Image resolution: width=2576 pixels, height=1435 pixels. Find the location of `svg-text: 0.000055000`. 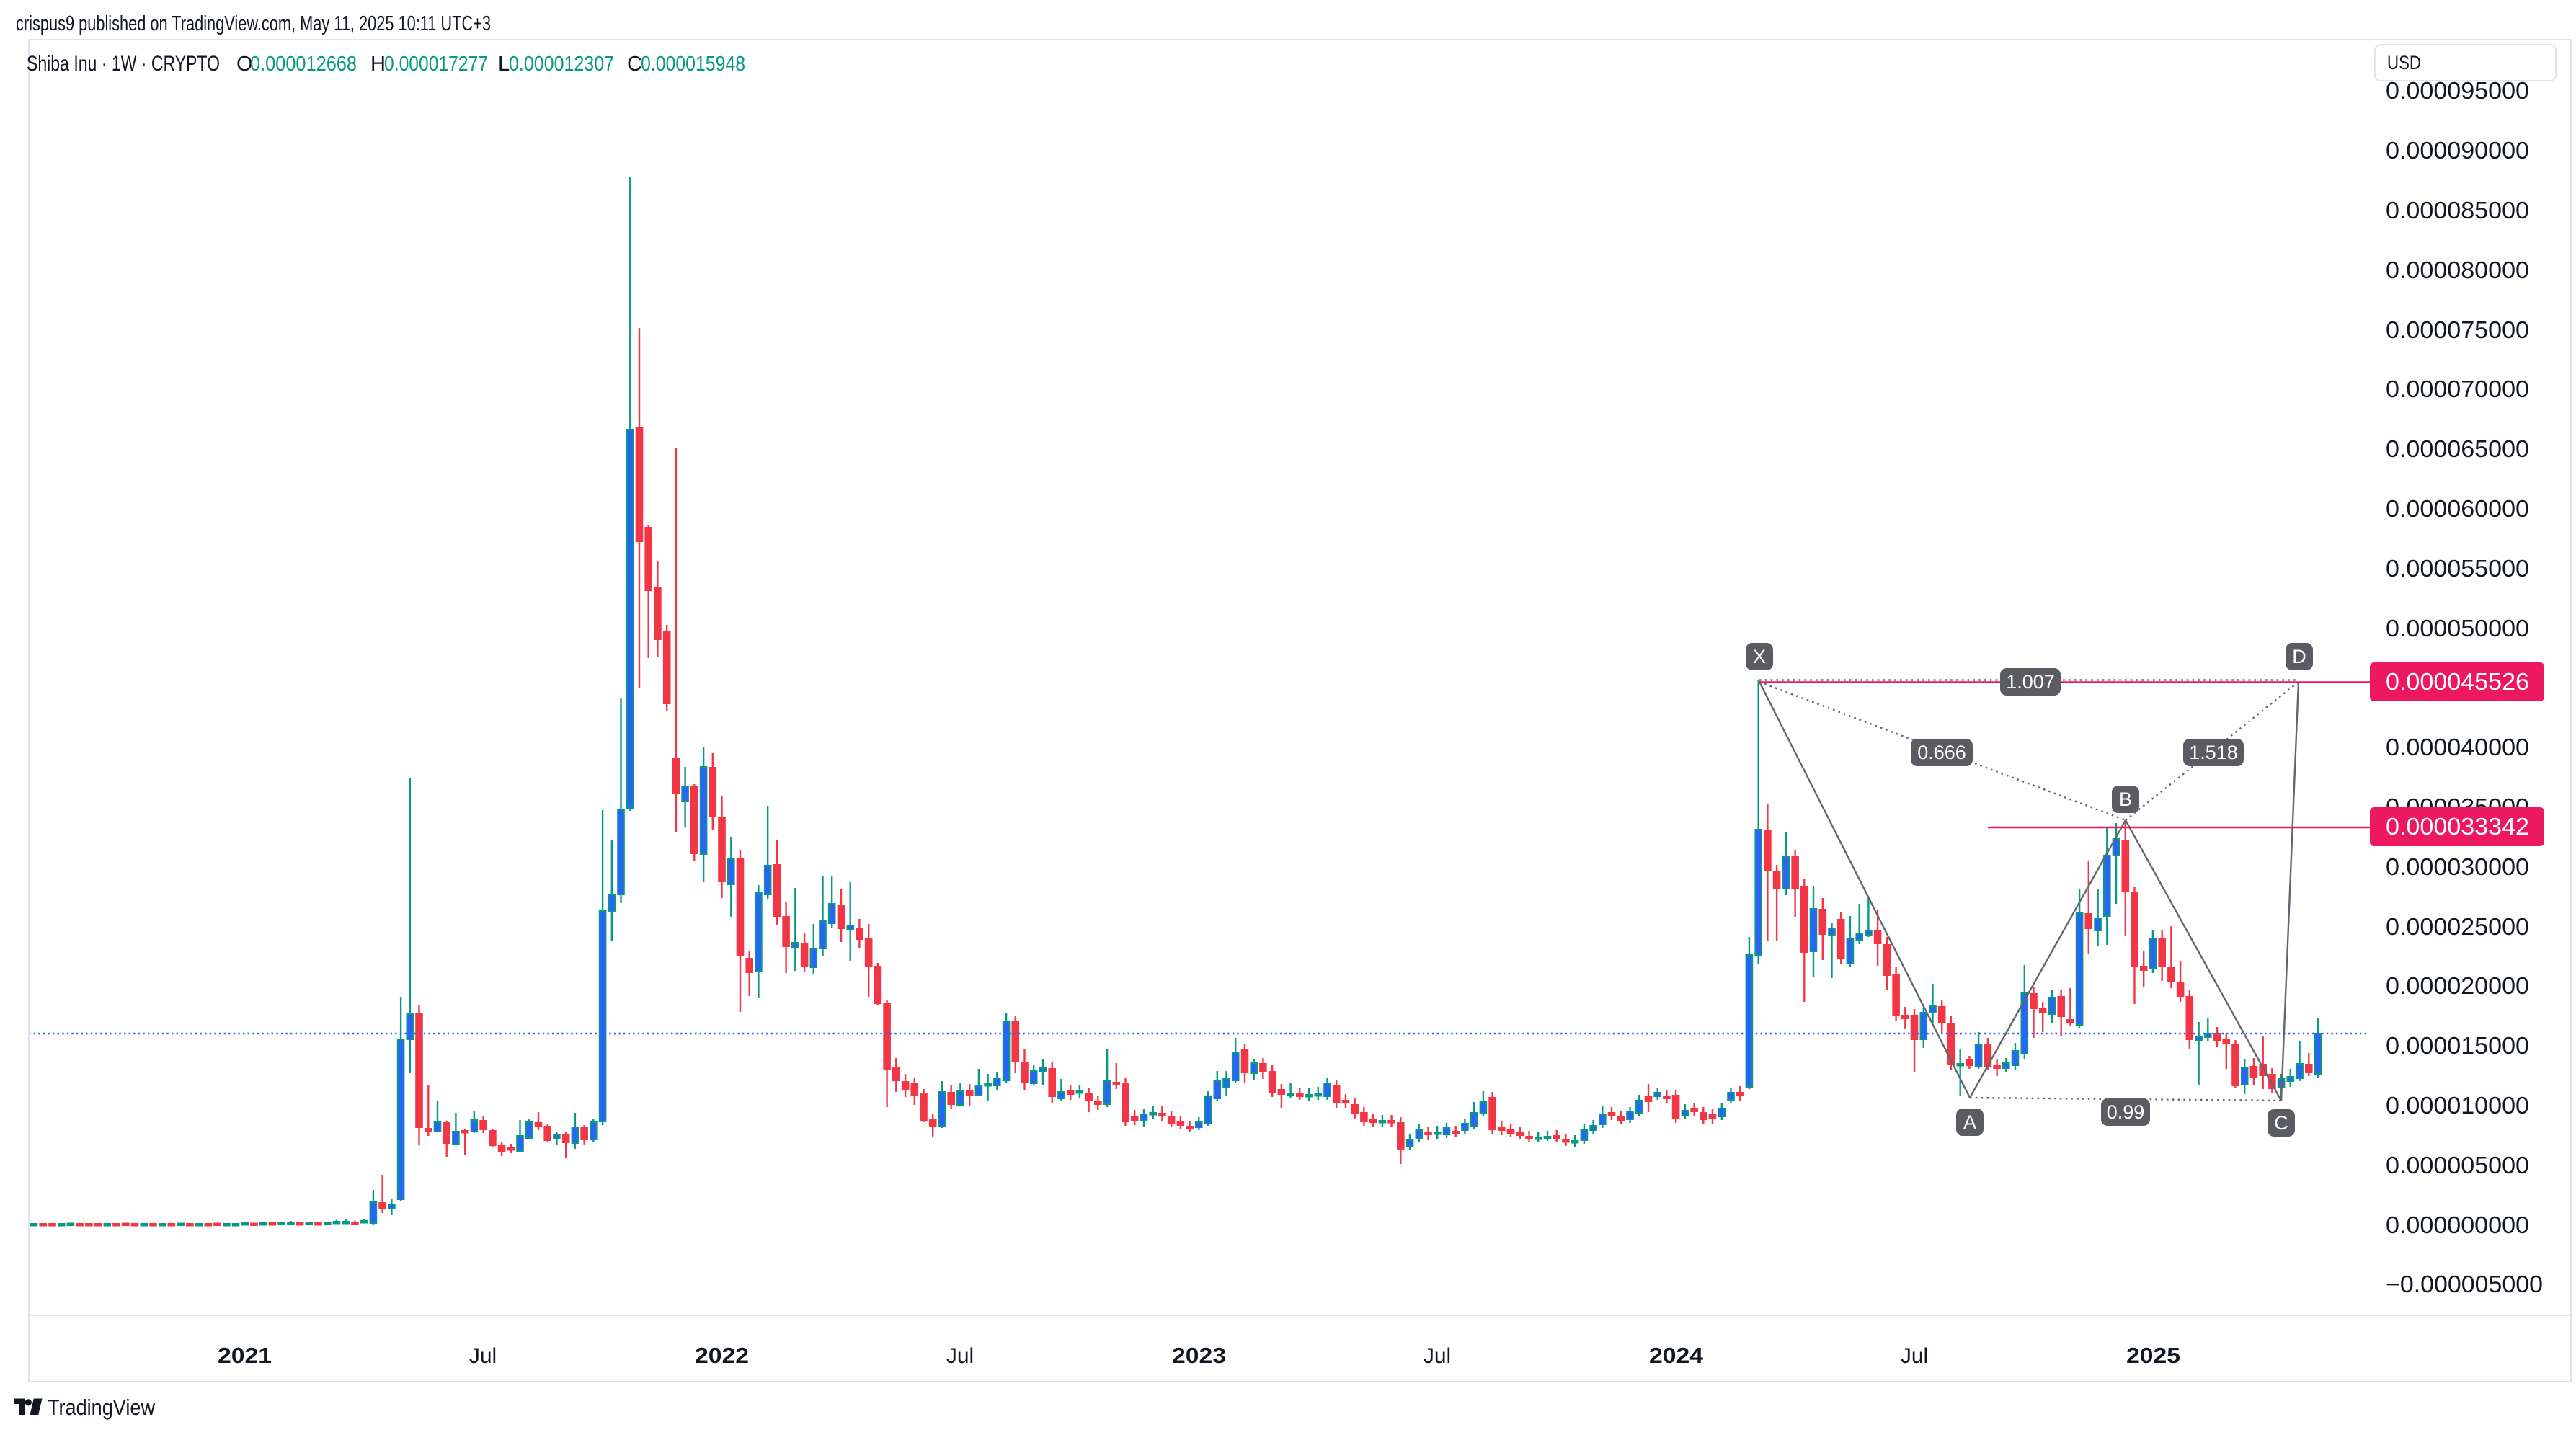

svg-text: 0.000055000 is located at coordinates (2457, 568).